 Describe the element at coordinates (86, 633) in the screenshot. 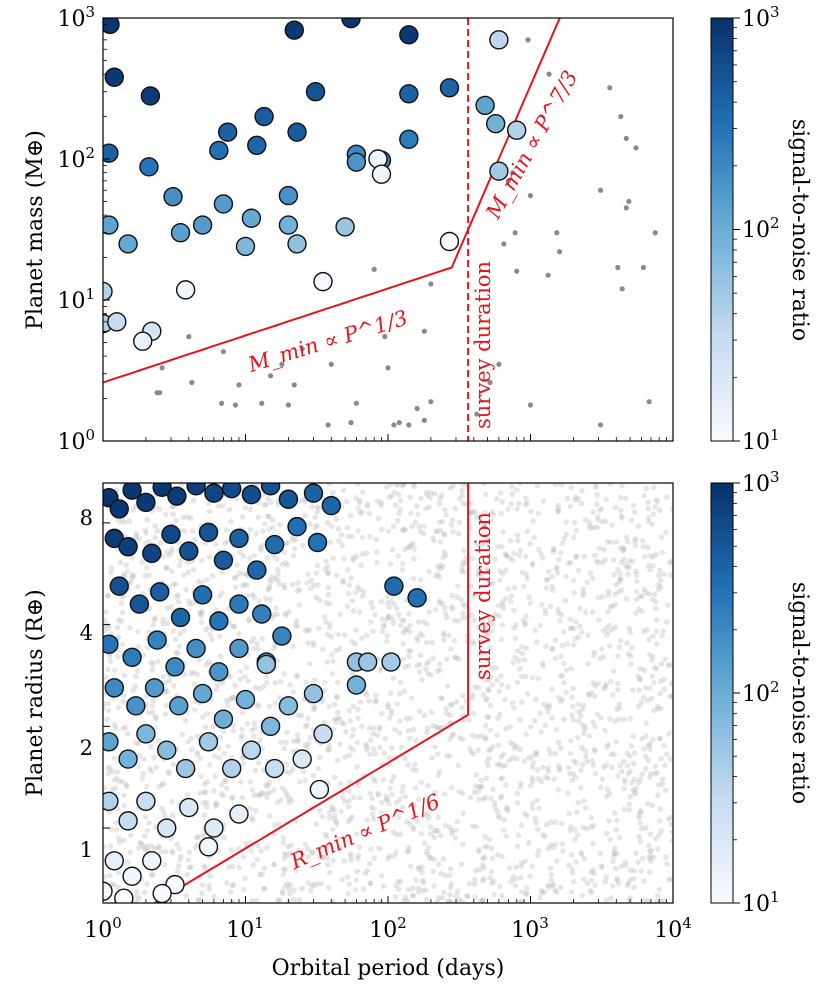

I see `bottom-ytick-label: 4` at that location.